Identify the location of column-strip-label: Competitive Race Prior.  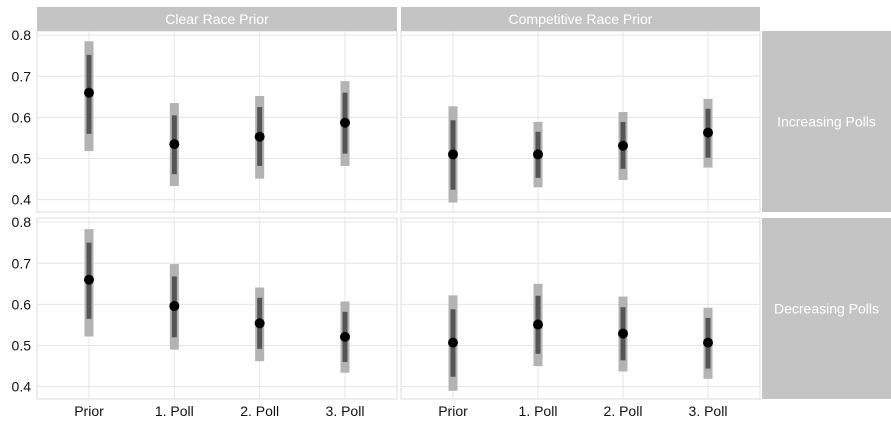
(581, 19).